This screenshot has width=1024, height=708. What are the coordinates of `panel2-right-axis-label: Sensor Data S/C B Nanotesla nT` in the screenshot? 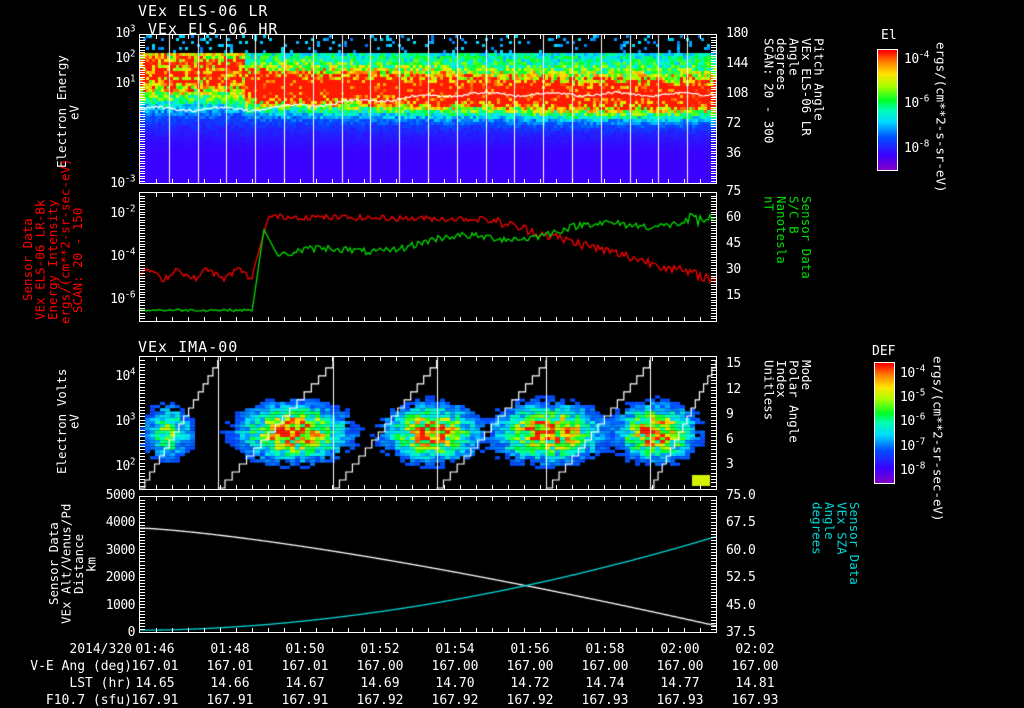 It's located at (788, 237).